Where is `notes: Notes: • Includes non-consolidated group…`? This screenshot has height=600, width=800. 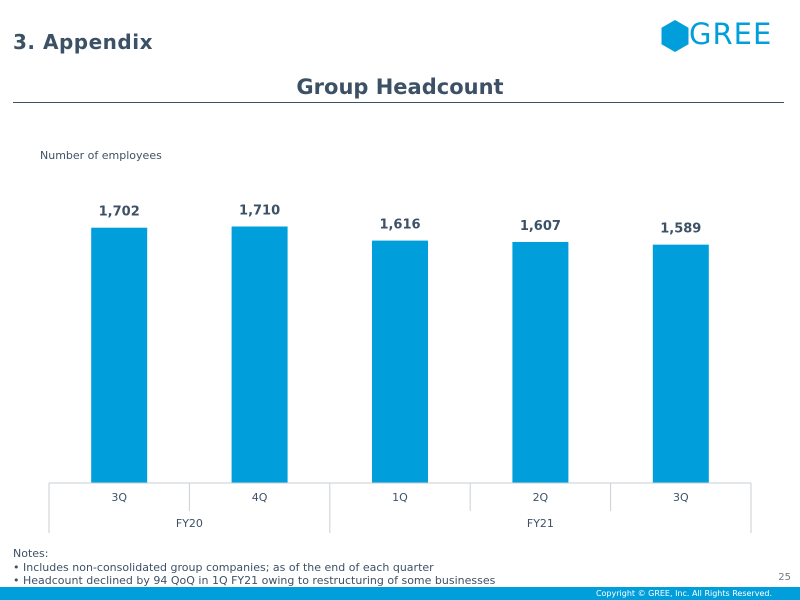 notes: Notes: • Includes non-consolidated group… is located at coordinates (254, 567).